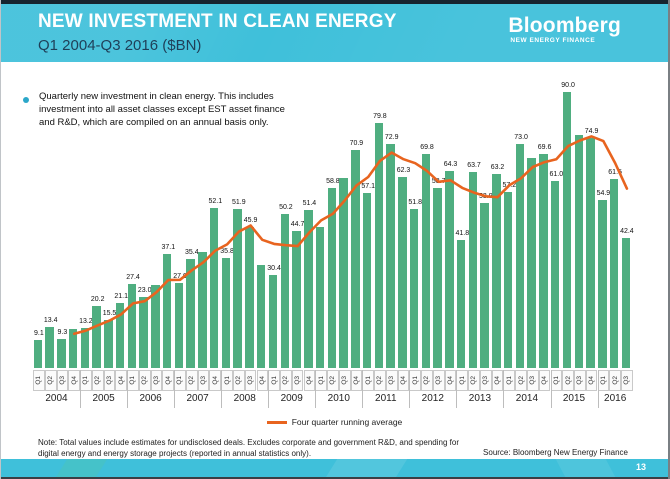 The width and height of the screenshot is (670, 479). I want to click on bar-value-label: 61.0, so click(556, 174).